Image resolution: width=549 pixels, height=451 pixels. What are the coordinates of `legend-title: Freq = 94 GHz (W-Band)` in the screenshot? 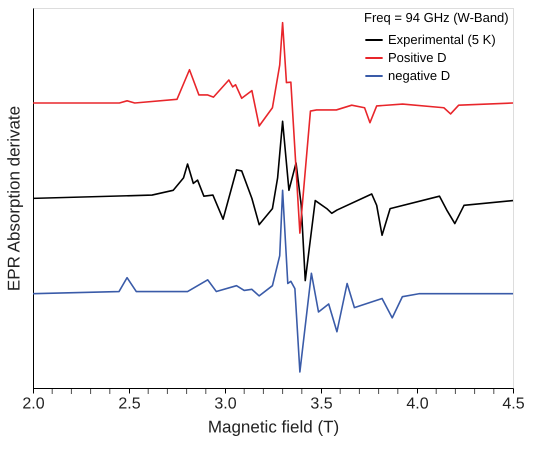 It's located at (436, 17).